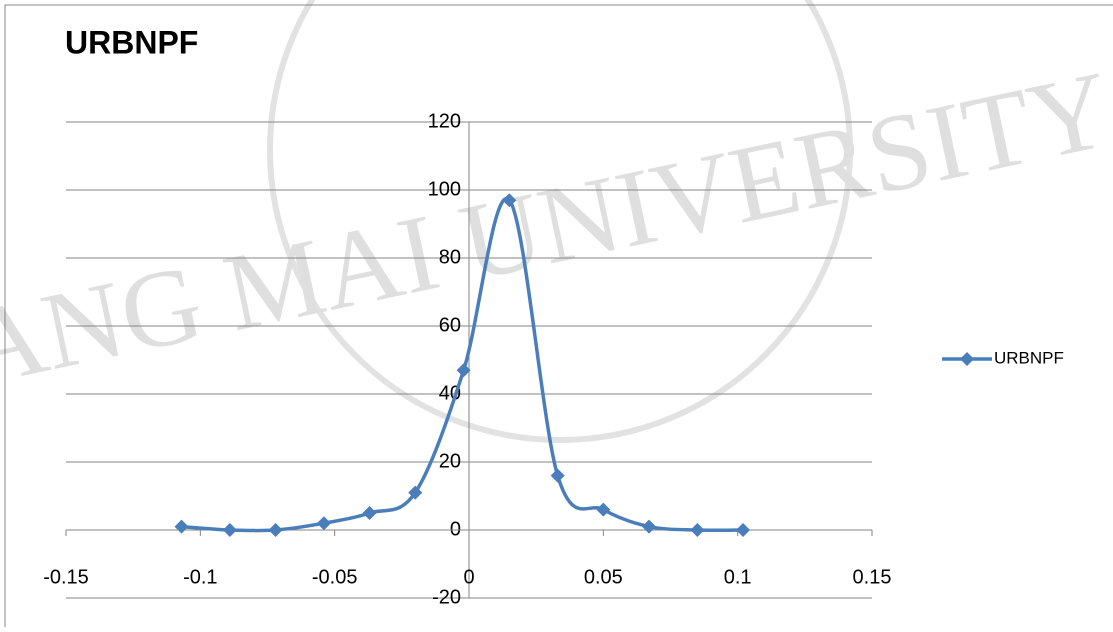 The image size is (1113, 632). I want to click on chart-title: URBNPF, so click(131, 42).